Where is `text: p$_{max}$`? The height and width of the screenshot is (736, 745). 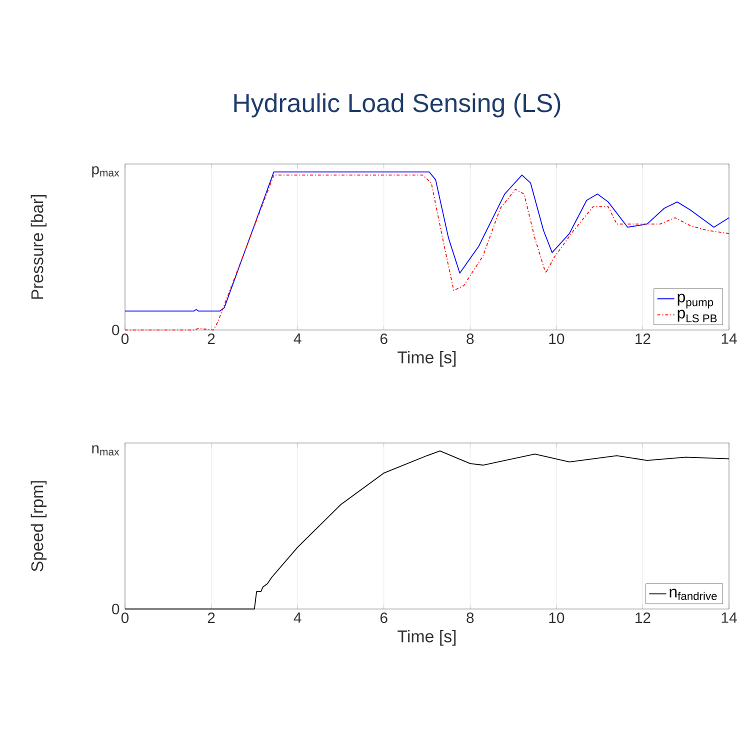 text: p$_{max}$ is located at coordinates (106, 172).